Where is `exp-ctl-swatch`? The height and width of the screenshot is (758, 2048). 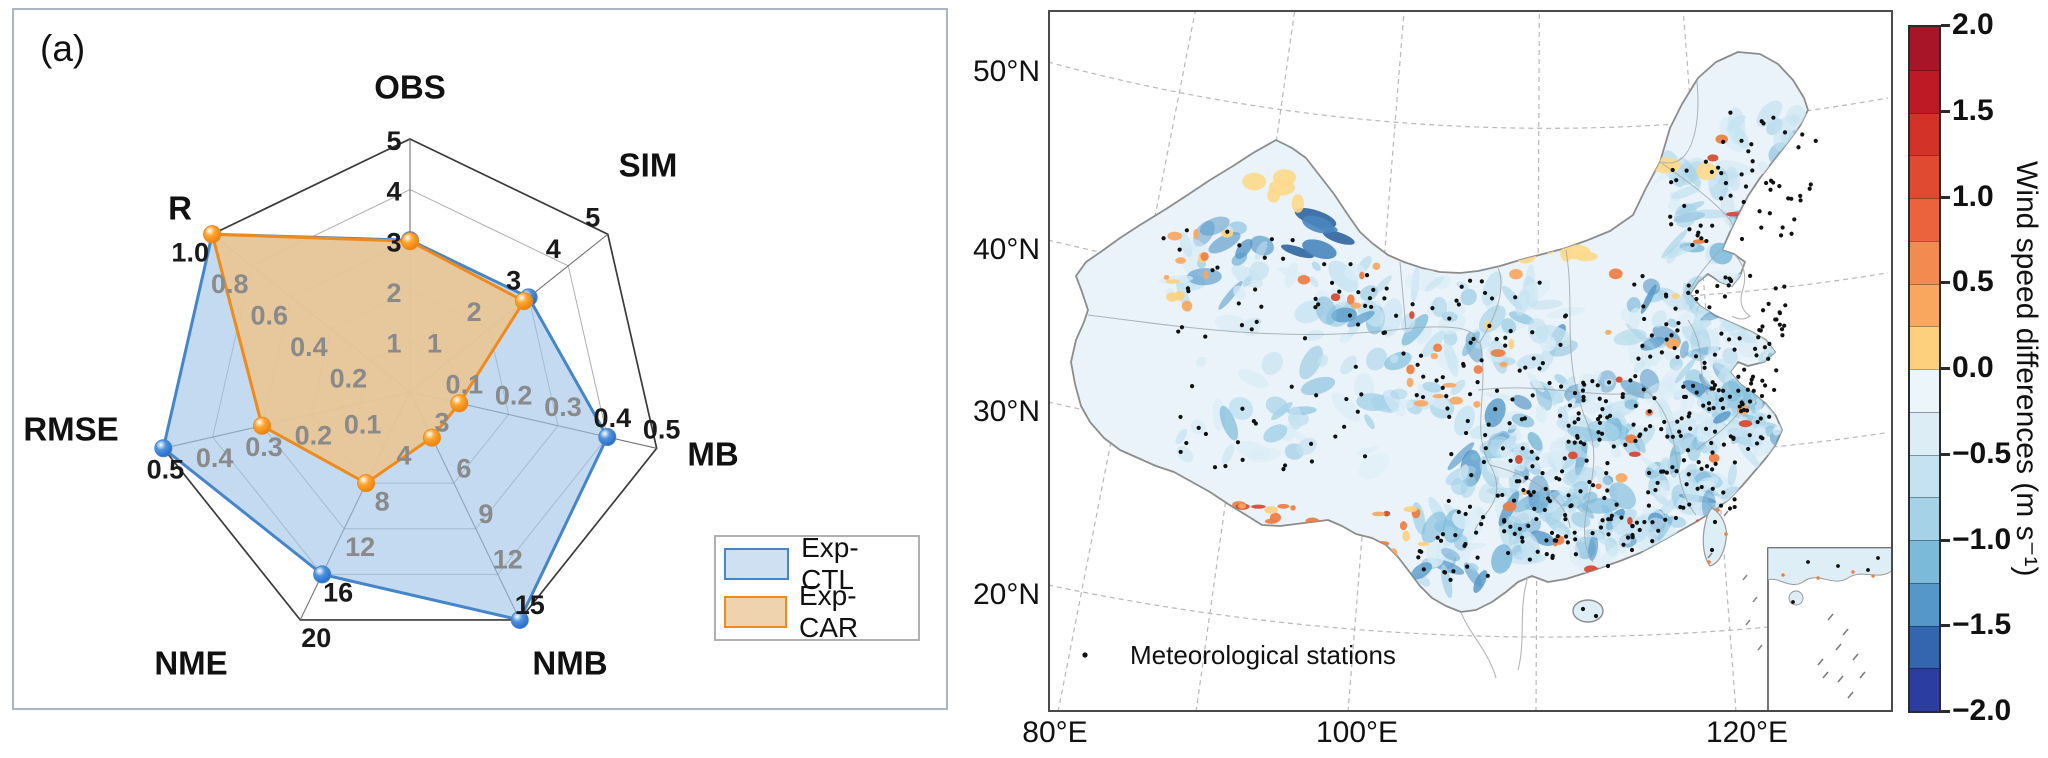
exp-ctl-swatch is located at coordinates (757, 564).